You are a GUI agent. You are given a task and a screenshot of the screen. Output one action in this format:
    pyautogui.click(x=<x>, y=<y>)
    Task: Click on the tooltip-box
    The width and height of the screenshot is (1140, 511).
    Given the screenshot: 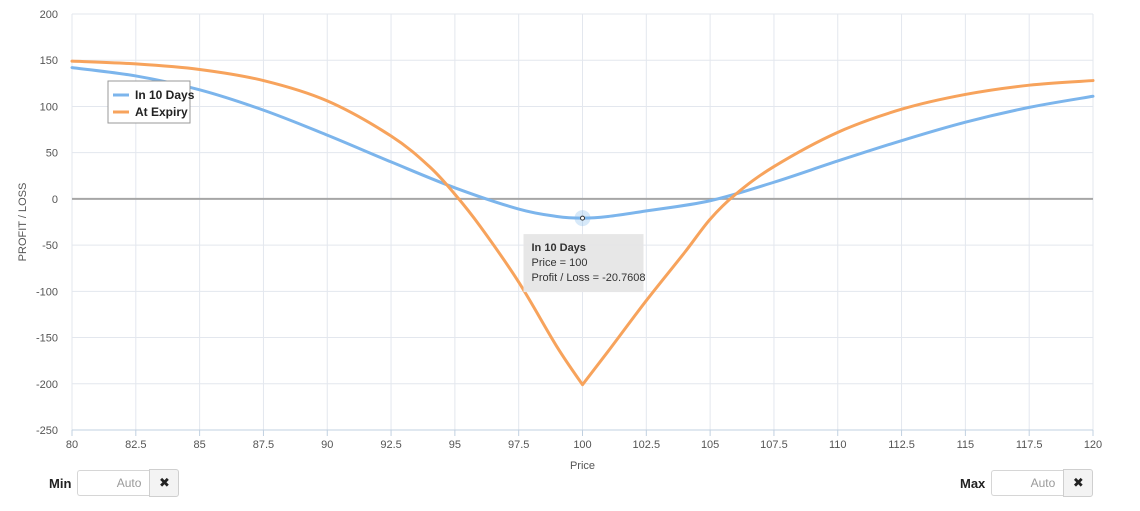 What is the action you would take?
    pyautogui.click(x=583, y=263)
    